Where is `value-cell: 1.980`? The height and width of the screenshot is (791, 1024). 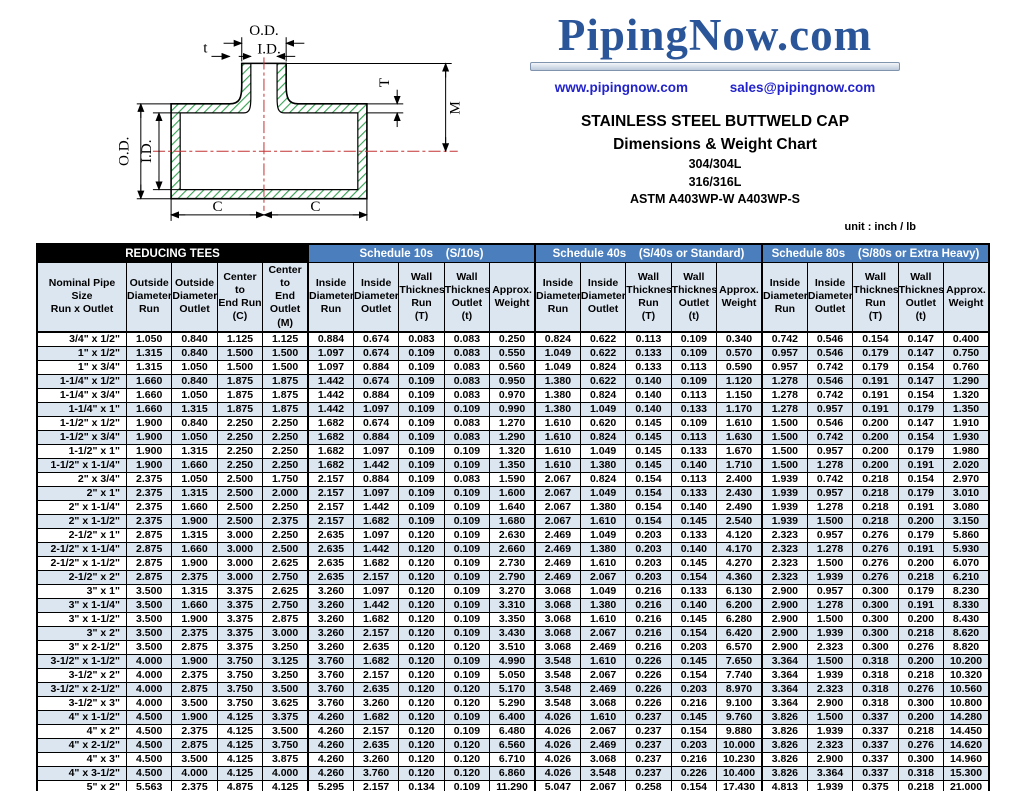 value-cell: 1.980 is located at coordinates (966, 451).